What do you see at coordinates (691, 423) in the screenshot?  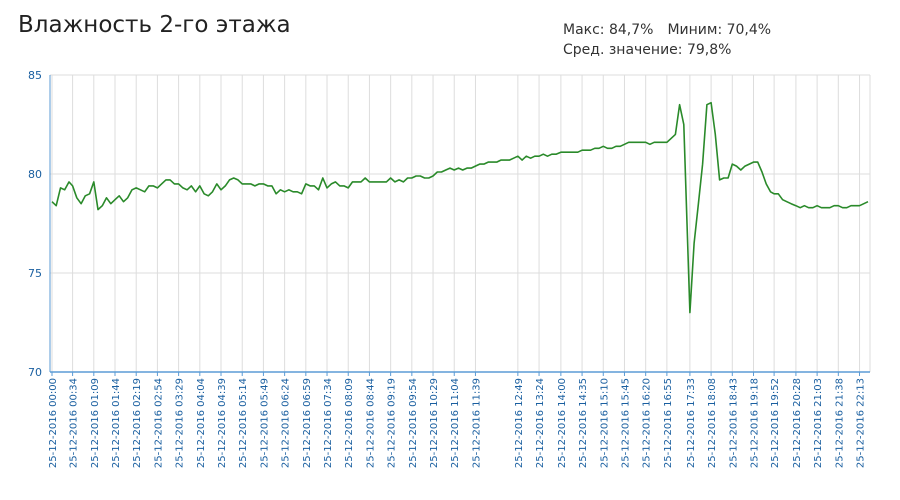 I see `x-tick-label: 25-12-2016 17:33` at bounding box center [691, 423].